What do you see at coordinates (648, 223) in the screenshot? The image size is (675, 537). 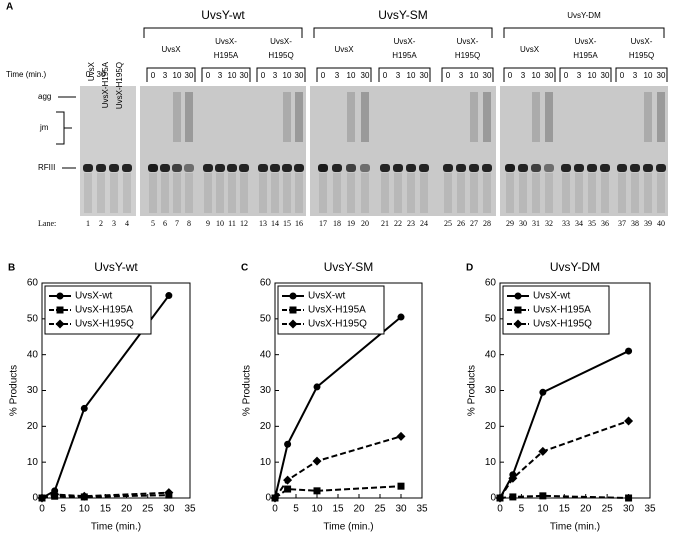 I see `lane-number: 39` at bounding box center [648, 223].